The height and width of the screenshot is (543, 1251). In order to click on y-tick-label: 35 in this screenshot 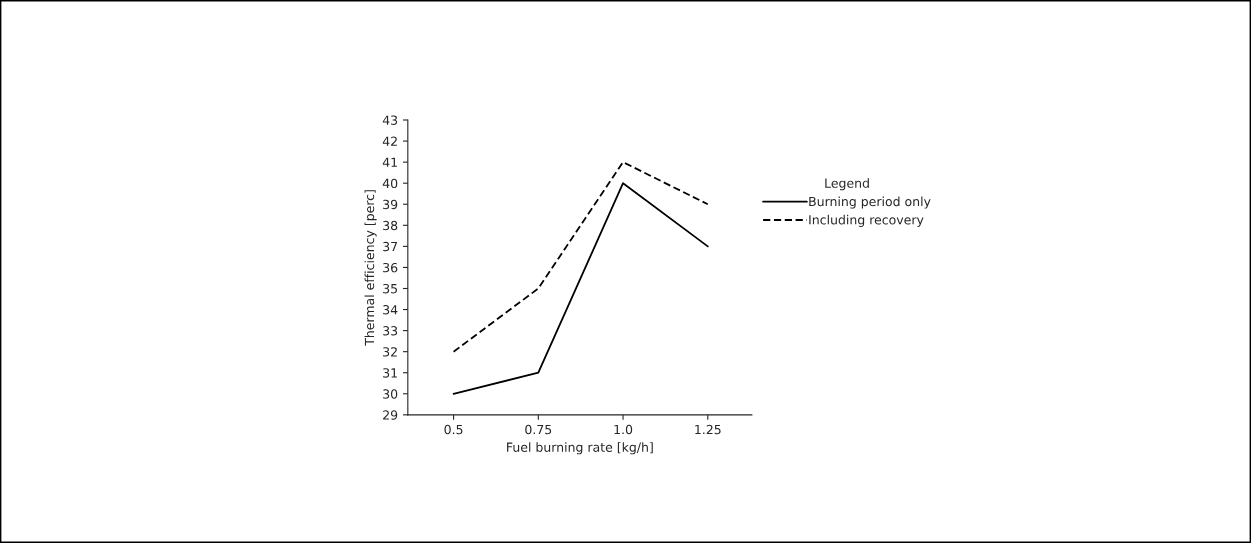, I will do `click(390, 288)`.